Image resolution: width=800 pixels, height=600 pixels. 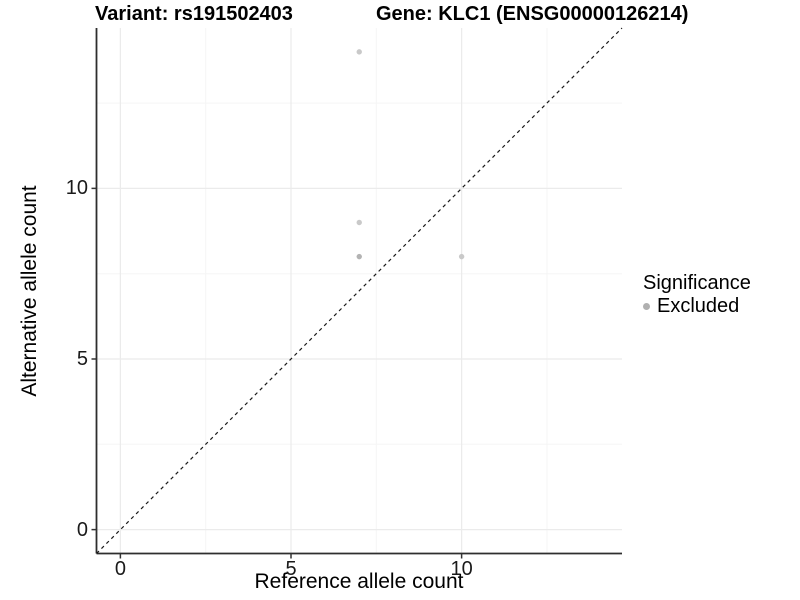 I want to click on legend-item-excluded: Excluded, so click(x=697, y=306).